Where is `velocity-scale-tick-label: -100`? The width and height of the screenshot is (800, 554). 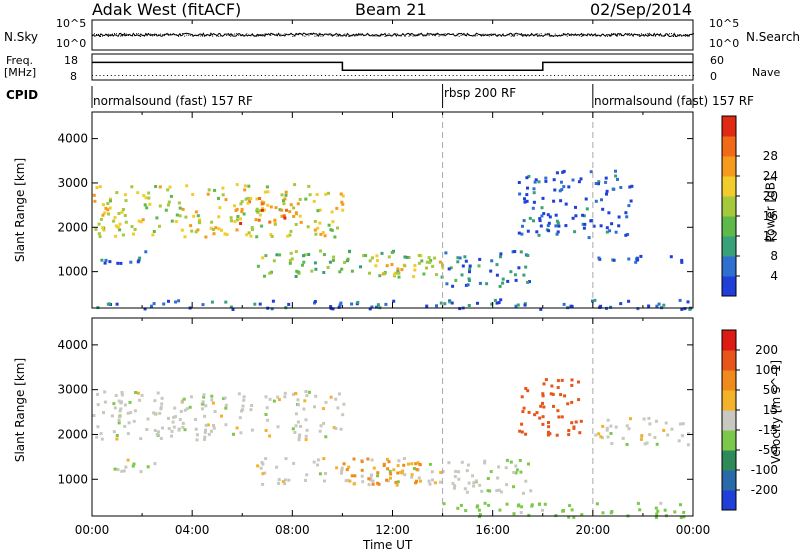 velocity-scale-tick-label: -100 is located at coordinates (764, 470).